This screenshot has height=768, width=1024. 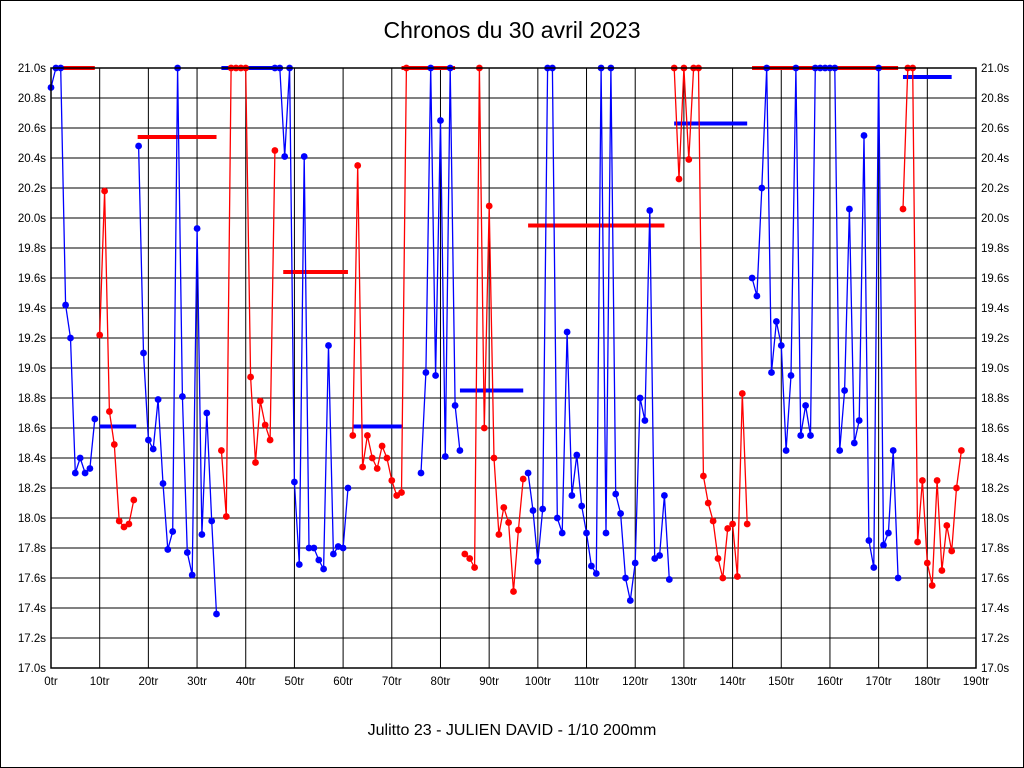 What do you see at coordinates (197, 682) in the screenshot?
I see `svg-text: 30tr` at bounding box center [197, 682].